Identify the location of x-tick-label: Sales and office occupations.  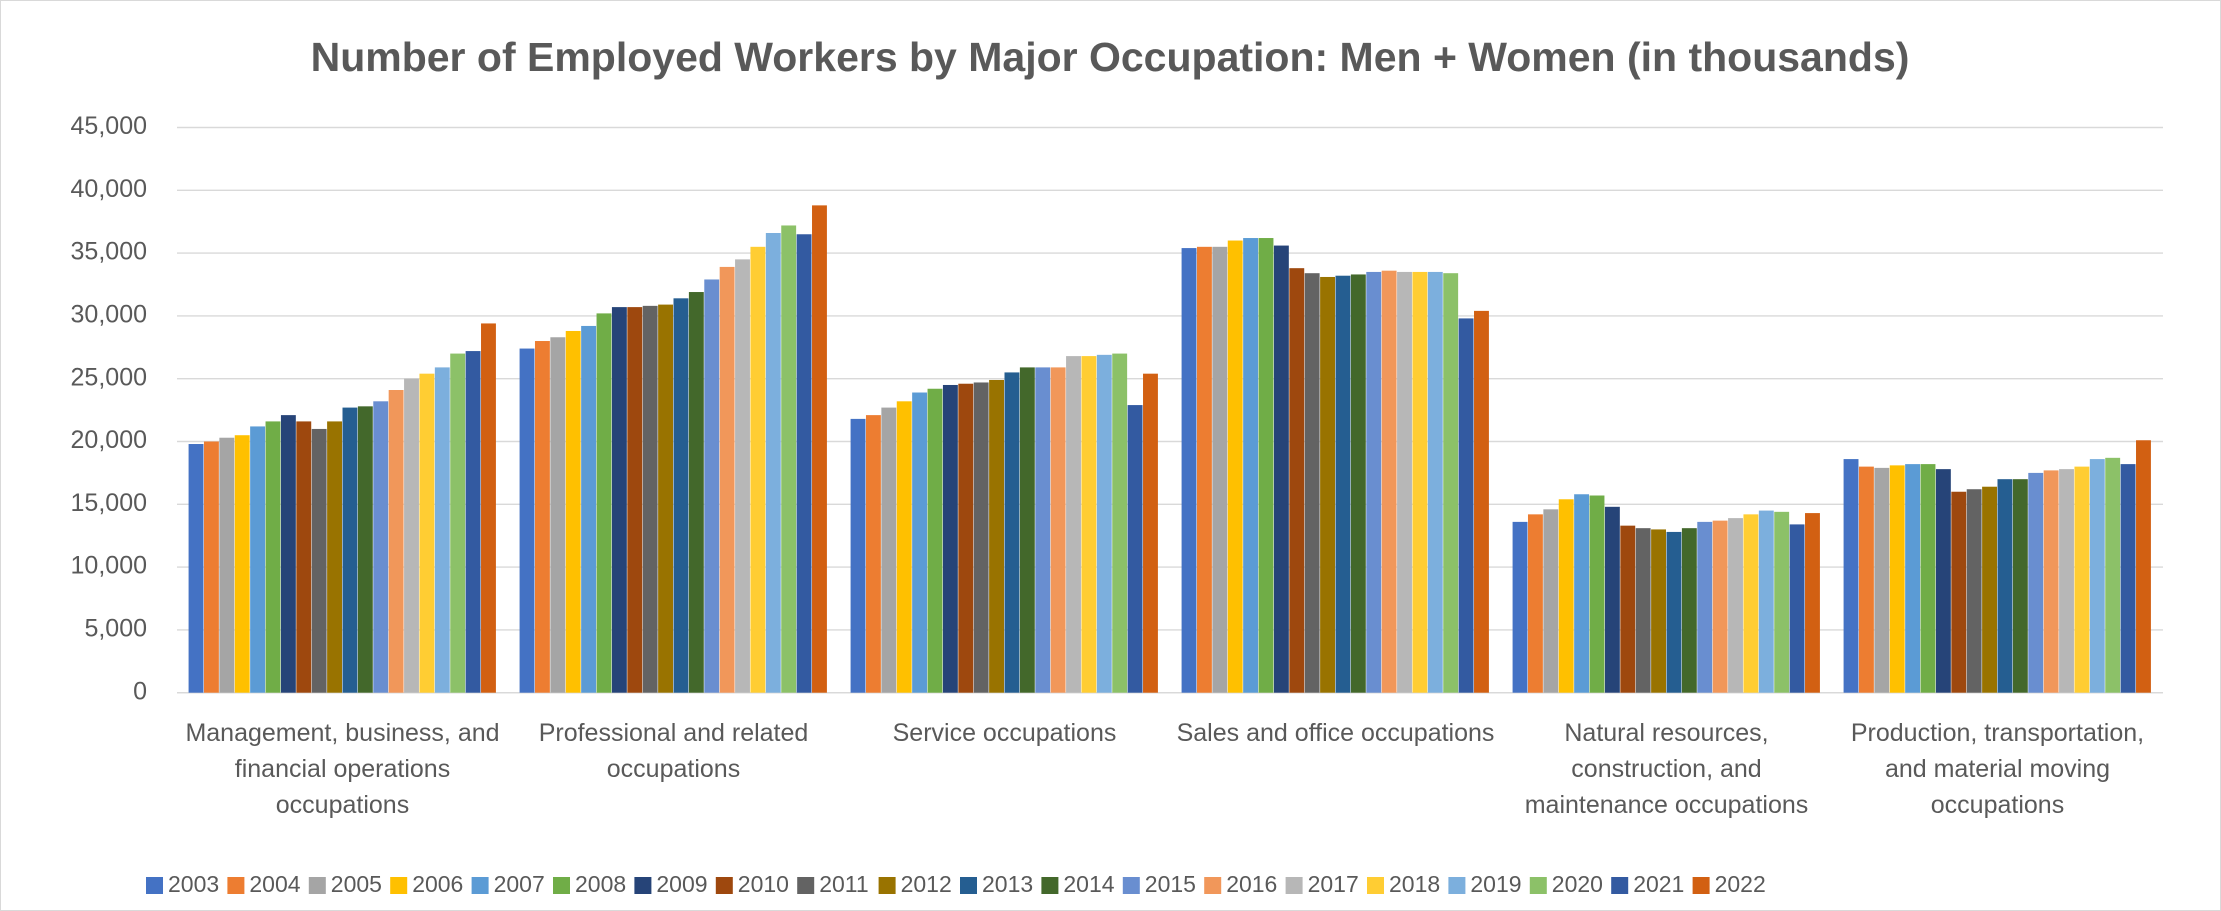
(1335, 732).